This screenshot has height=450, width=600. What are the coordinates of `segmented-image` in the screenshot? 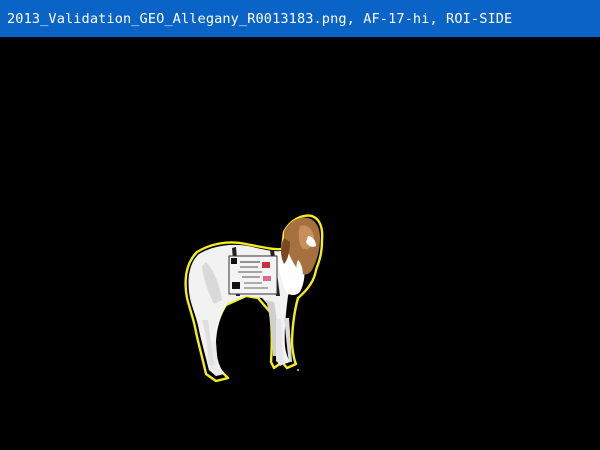 It's located at (254, 298).